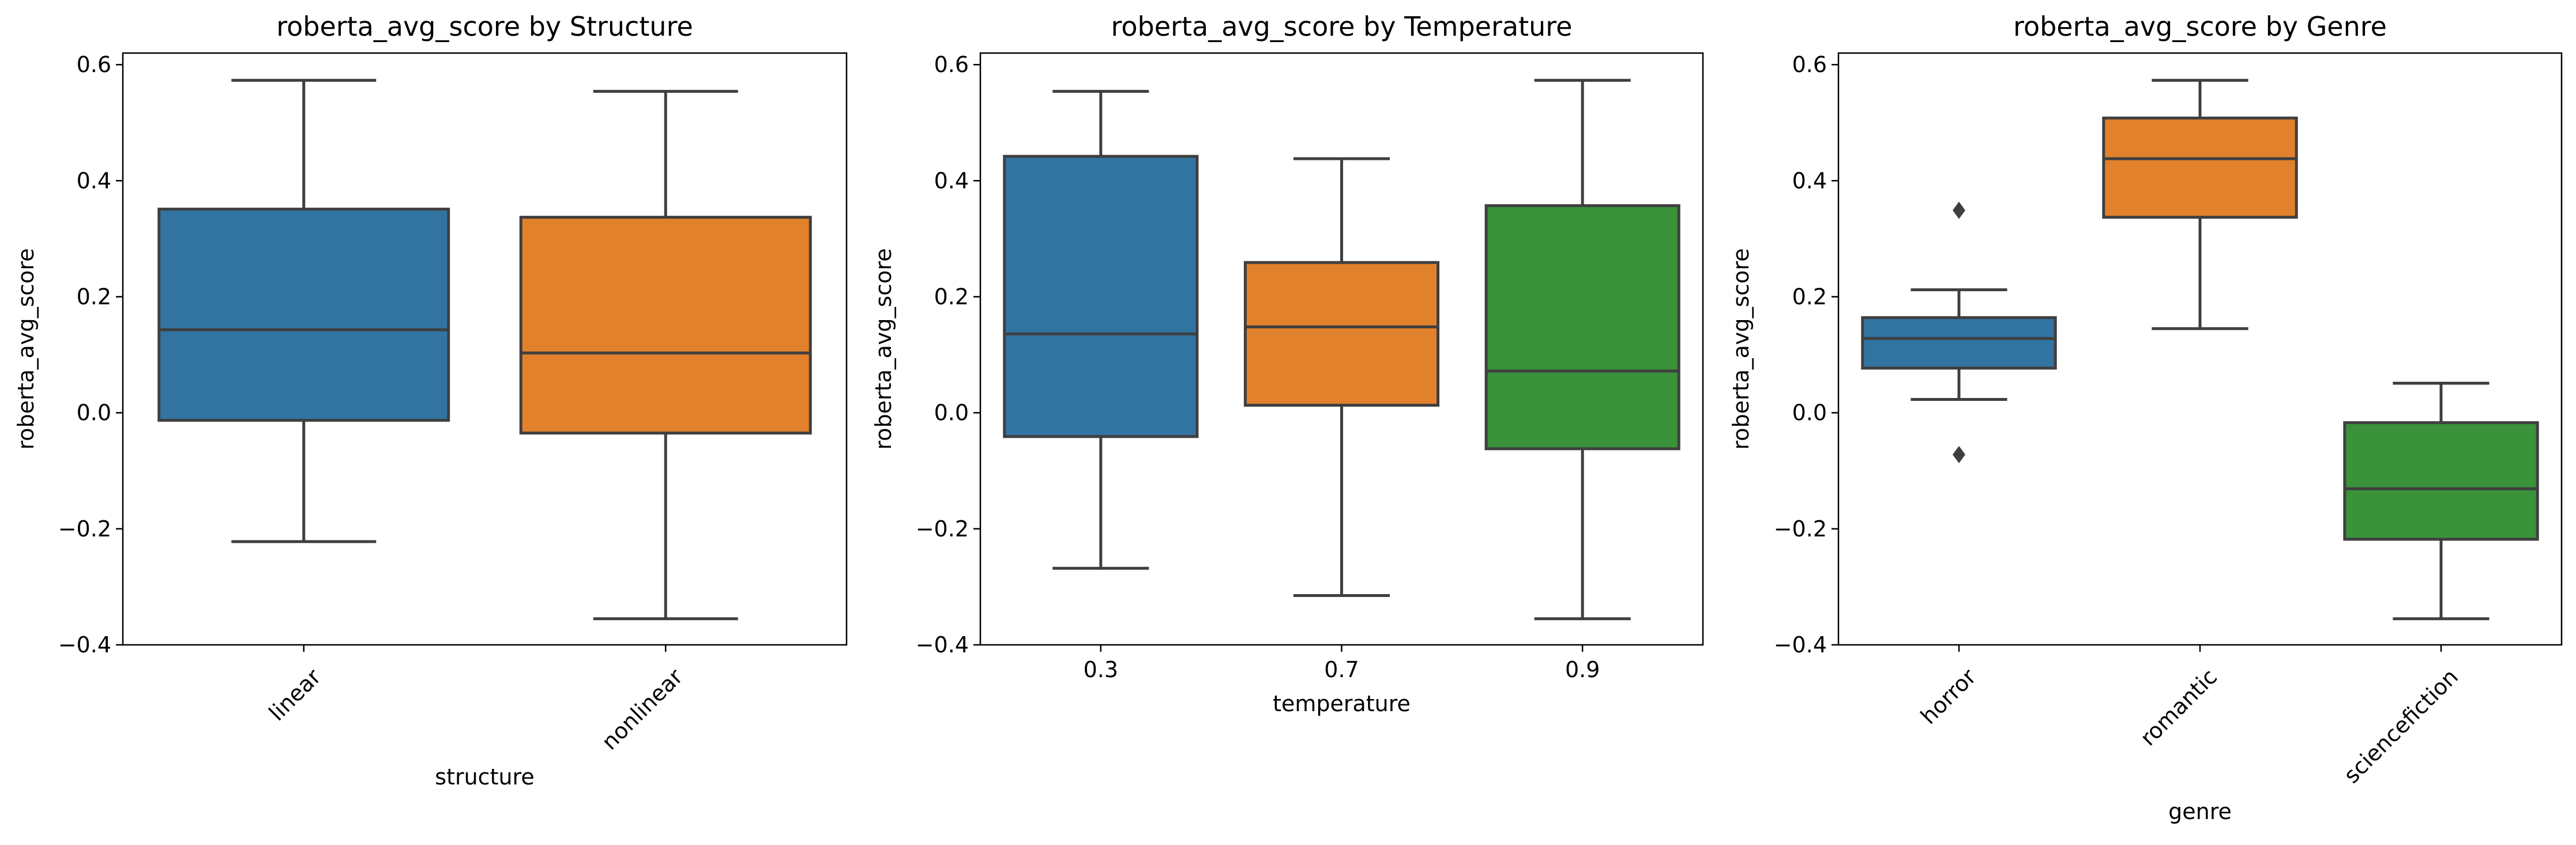  Describe the element at coordinates (484, 26) in the screenshot. I see `chart-title: roberta_avg_score by Structure` at that location.